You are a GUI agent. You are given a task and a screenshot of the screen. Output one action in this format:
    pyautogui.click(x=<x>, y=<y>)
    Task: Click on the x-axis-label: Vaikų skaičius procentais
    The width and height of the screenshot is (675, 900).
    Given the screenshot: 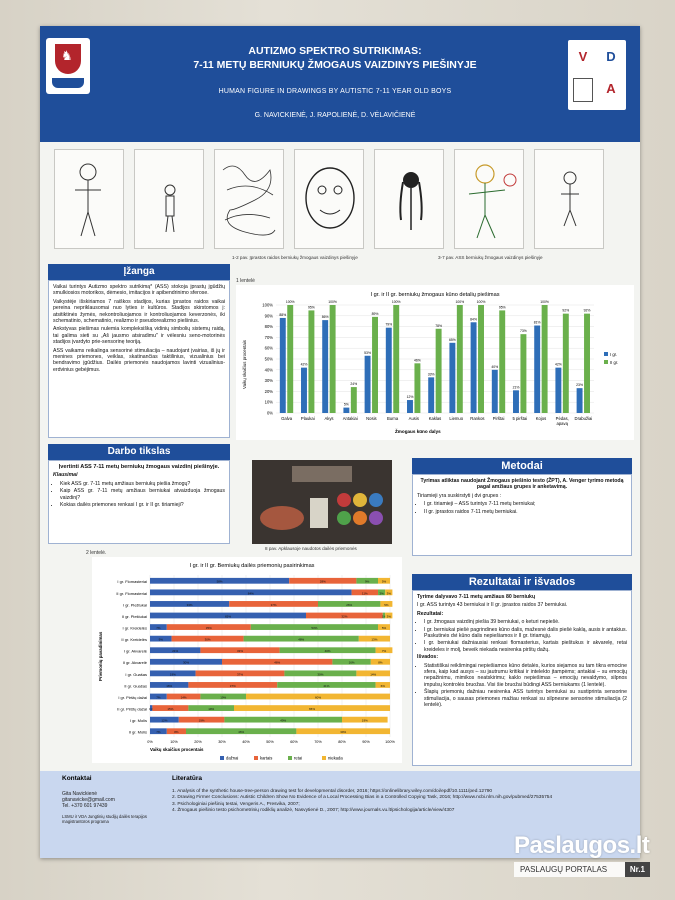 What is the action you would take?
    pyautogui.click(x=177, y=749)
    